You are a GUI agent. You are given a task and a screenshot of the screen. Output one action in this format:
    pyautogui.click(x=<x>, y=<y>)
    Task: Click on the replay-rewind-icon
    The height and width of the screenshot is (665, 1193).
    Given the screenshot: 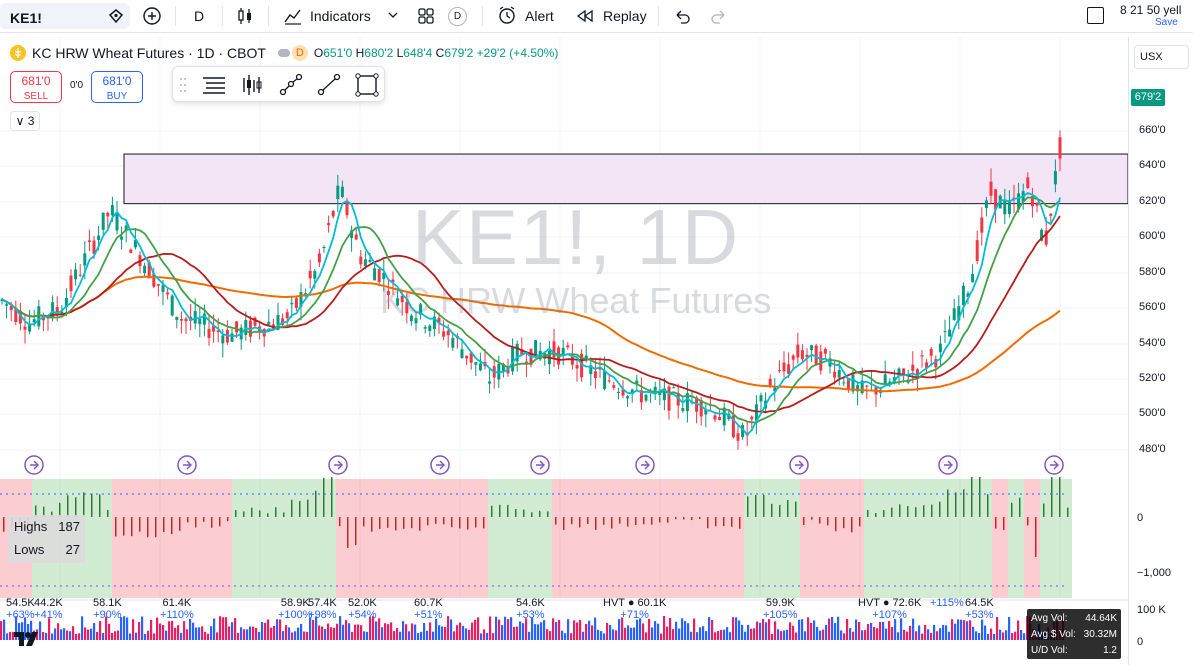 What is the action you would take?
    pyautogui.click(x=585, y=16)
    